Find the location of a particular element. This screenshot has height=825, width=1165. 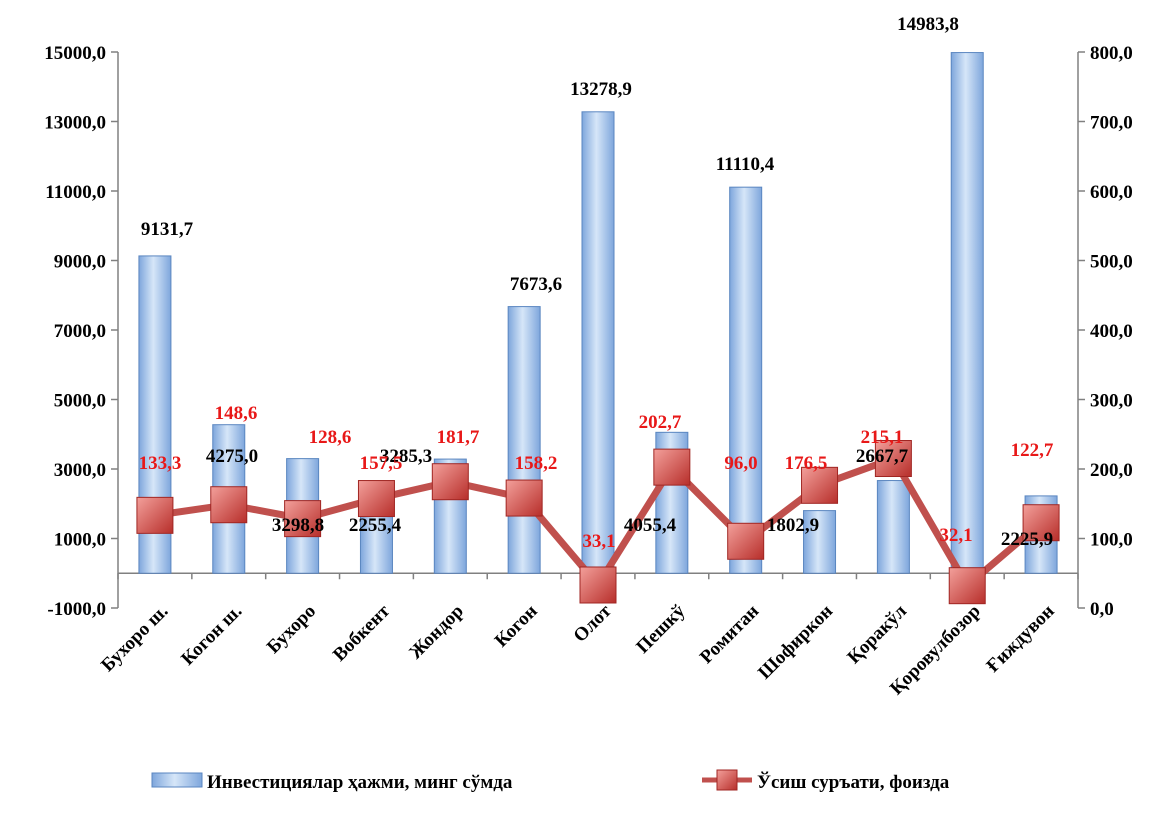

legend-bar-label: Инвестициялар ҳажми, минг сўмда is located at coordinates (360, 782).